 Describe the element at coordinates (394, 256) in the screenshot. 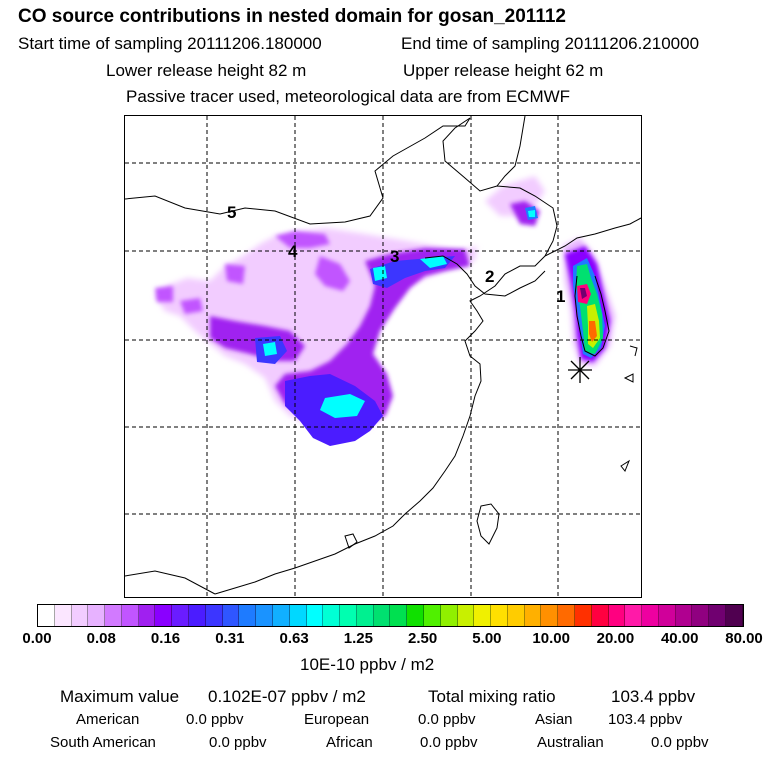

I see `region-label-3: 3` at that location.